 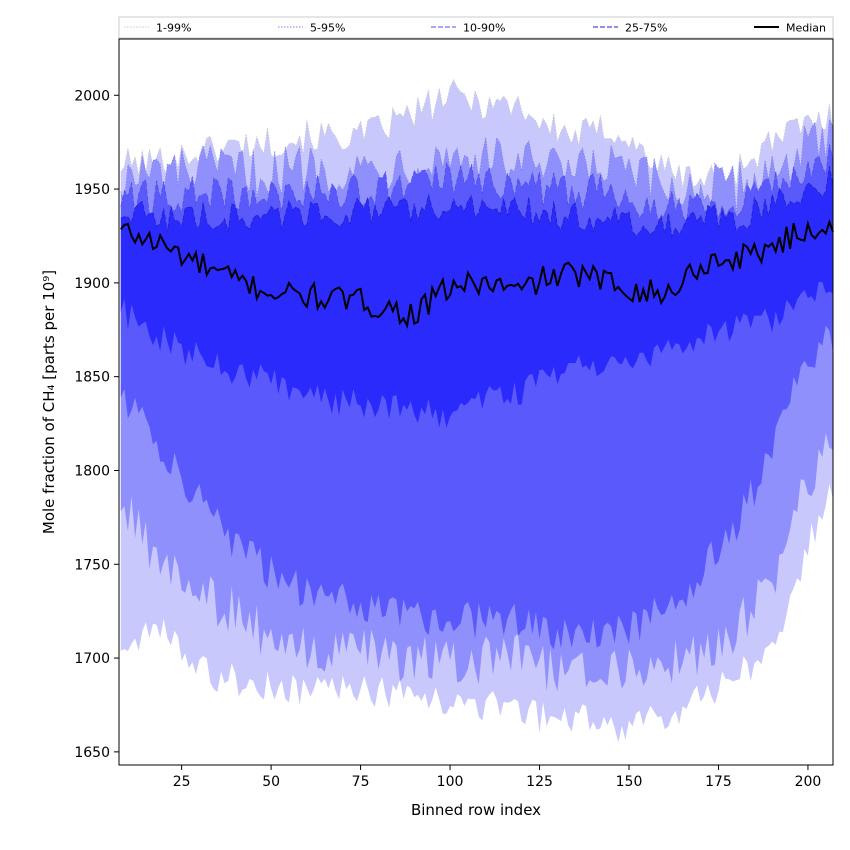 I want to click on band-2-upper-line, so click(x=477, y=184).